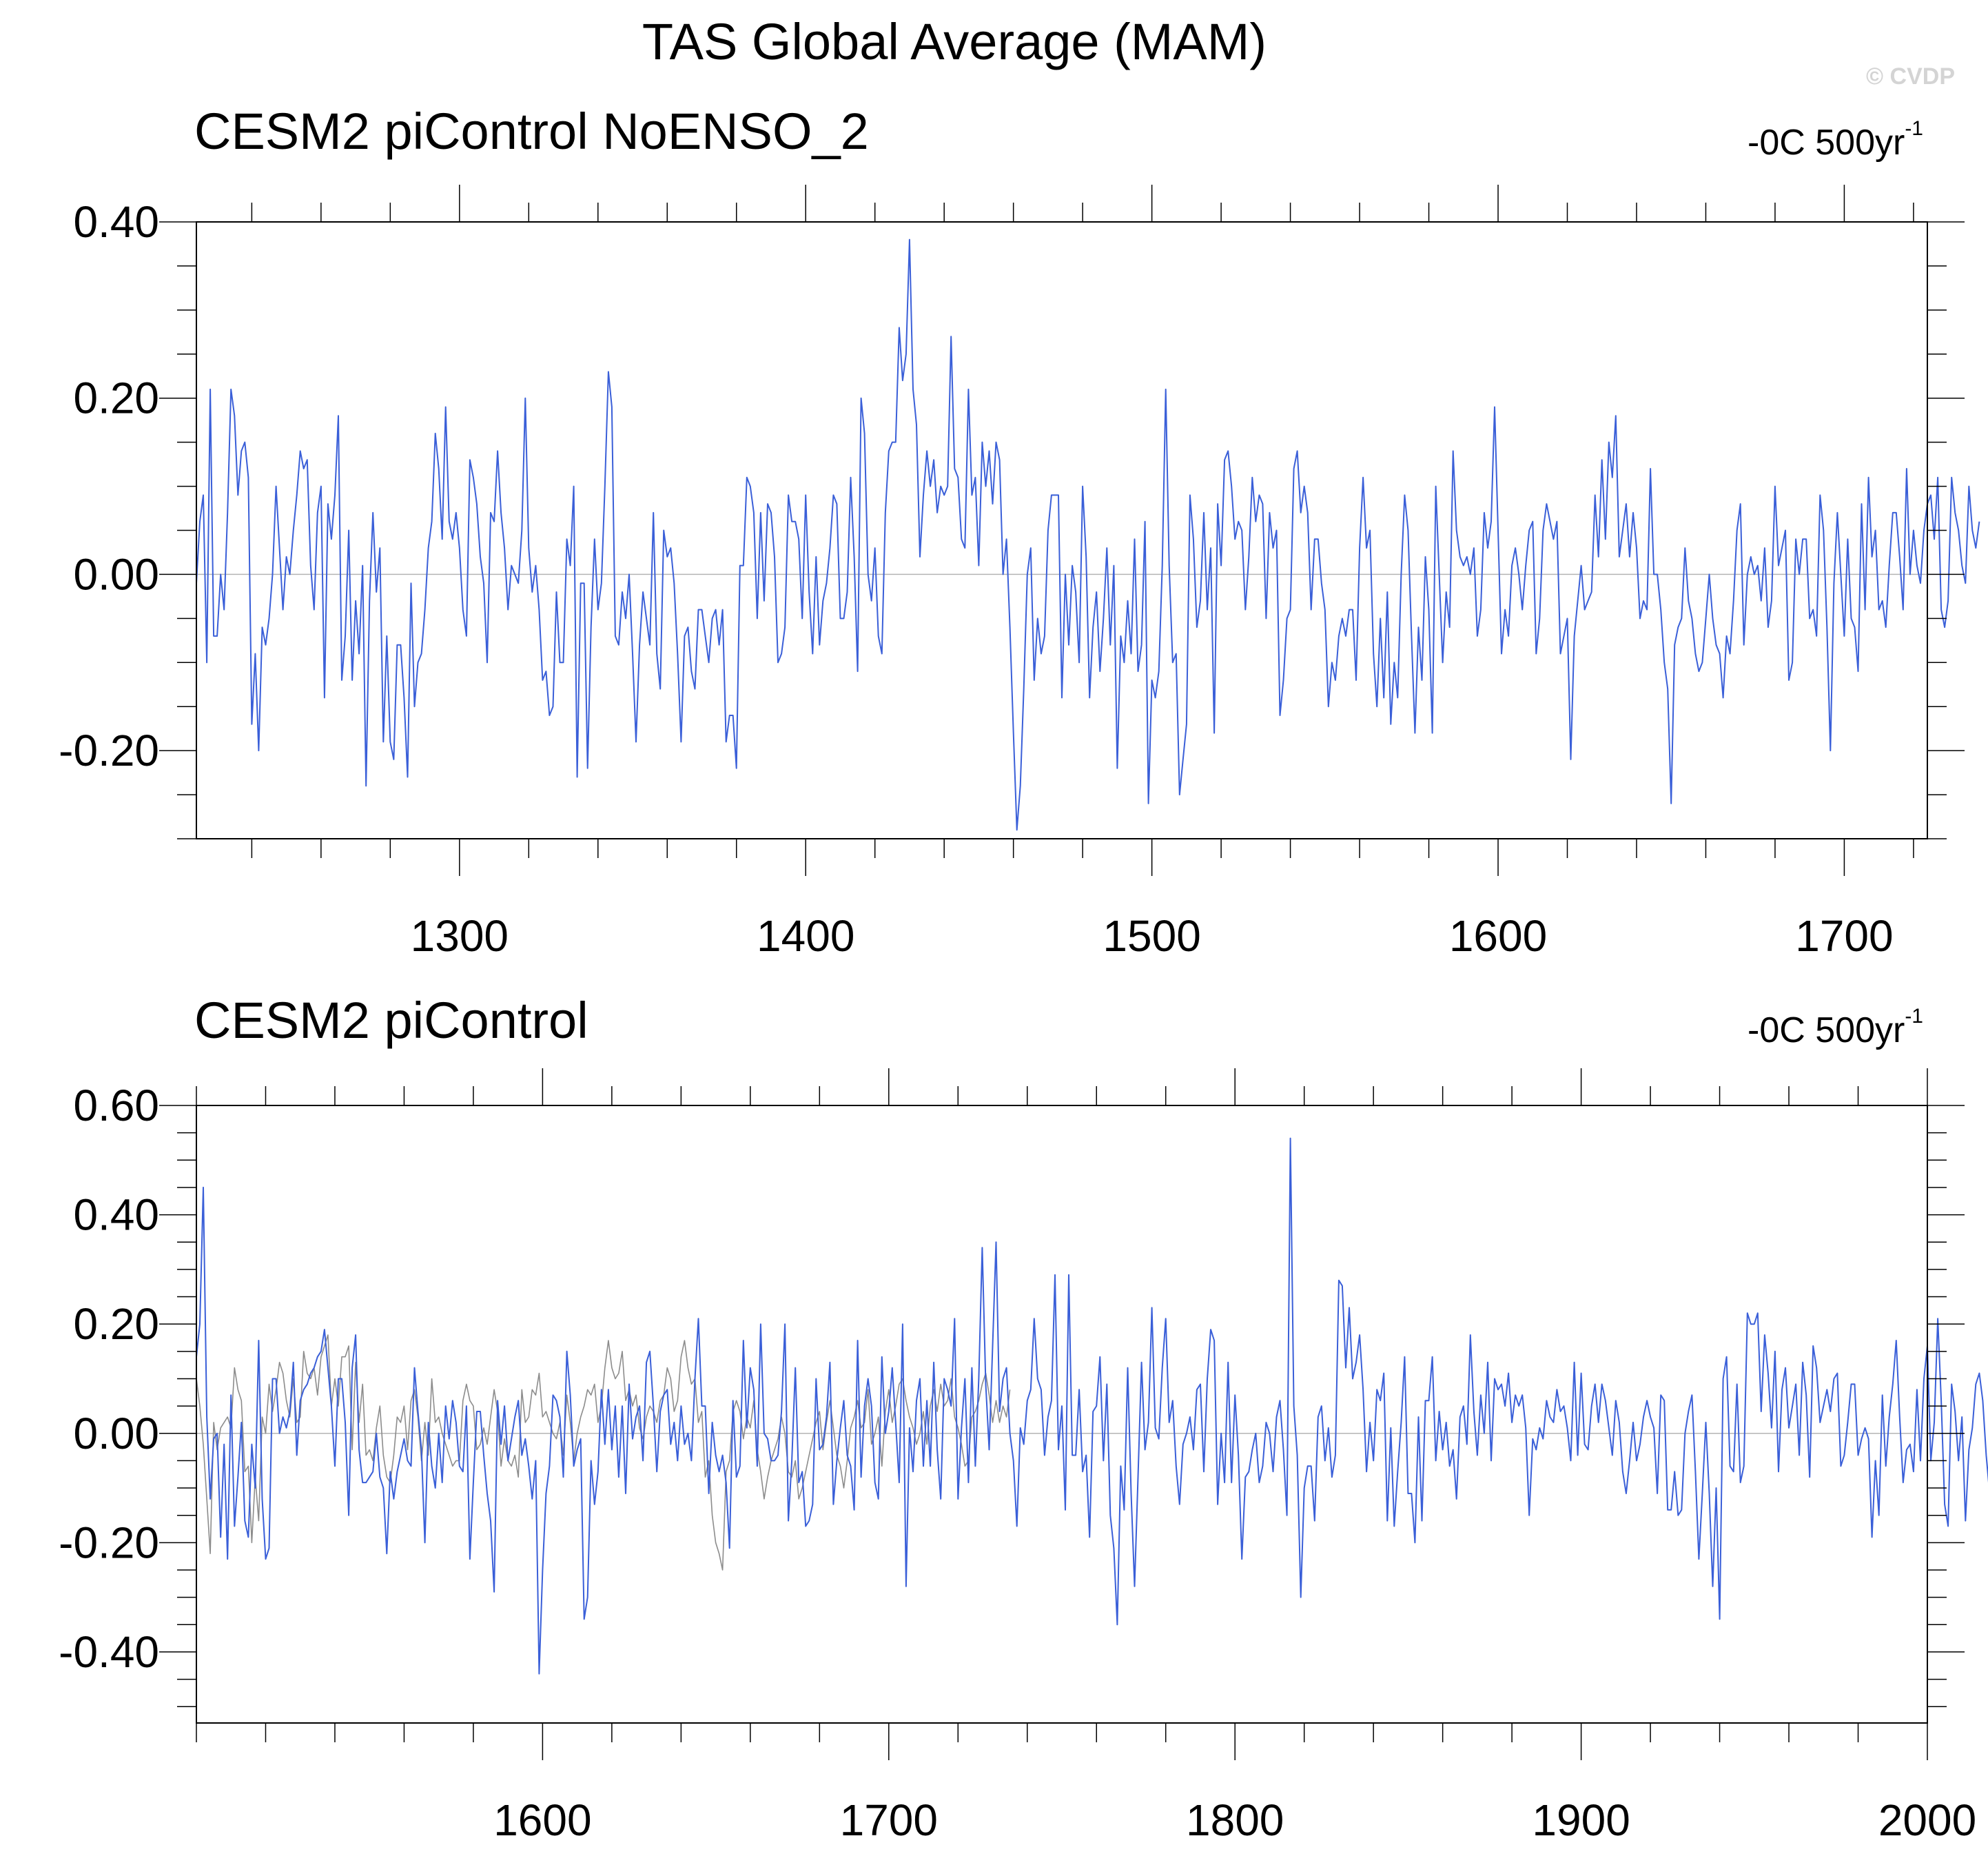  I want to click on x-tick-label: 1300, so click(460, 936).